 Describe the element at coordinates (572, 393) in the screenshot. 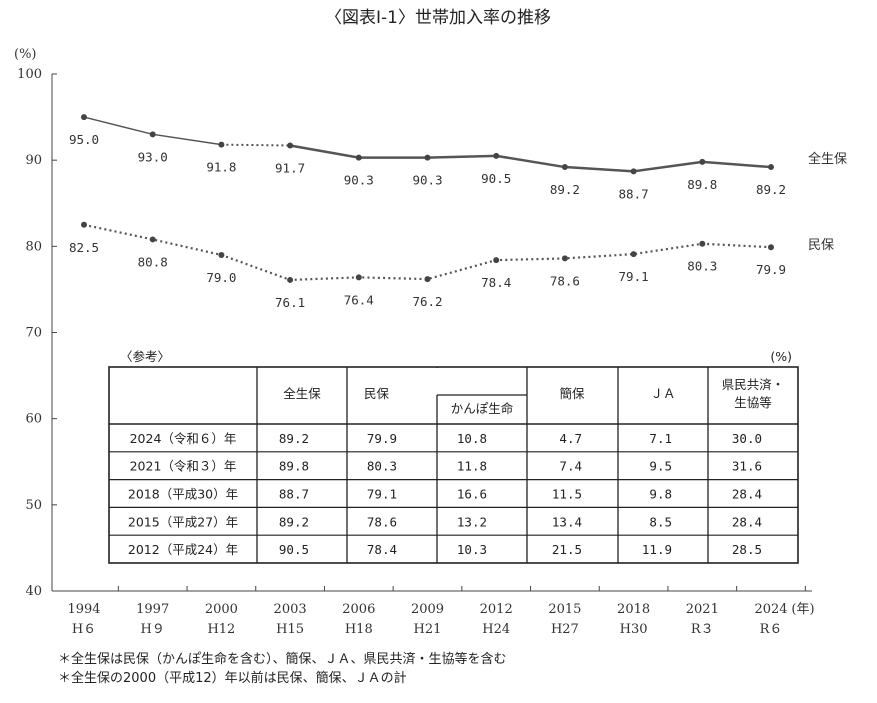

I see `table-header-kanpo: 簡保` at that location.